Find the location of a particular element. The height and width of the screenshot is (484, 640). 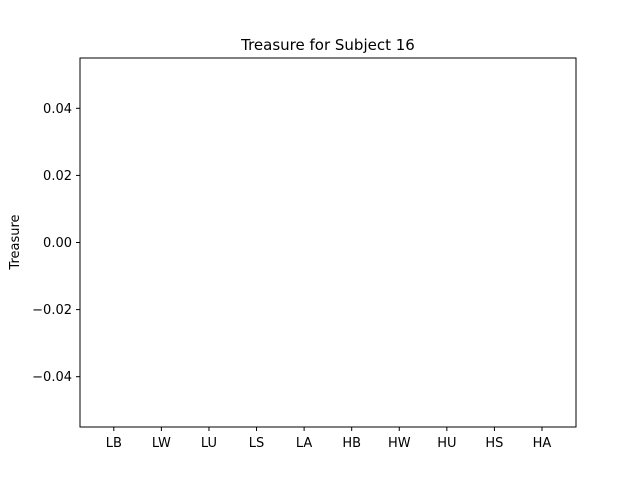

x-tick-label: LU is located at coordinates (209, 443).